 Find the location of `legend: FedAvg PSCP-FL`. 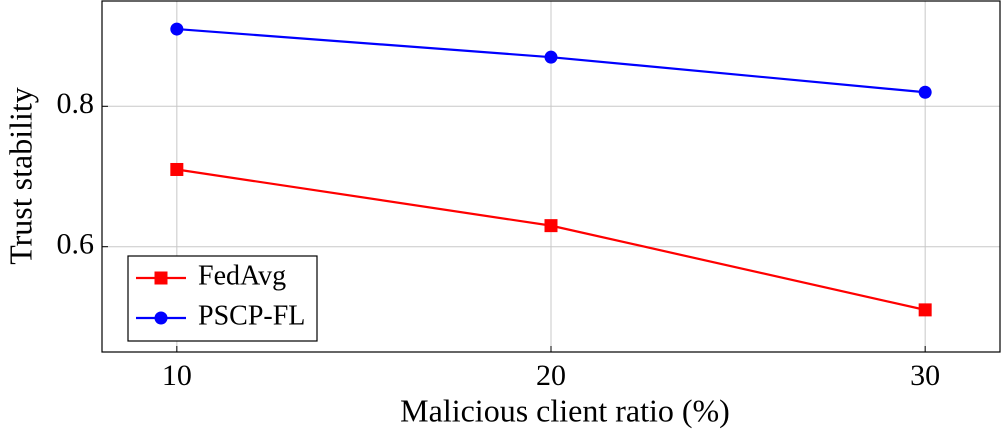

legend: FedAvg PSCP-FL is located at coordinates (222, 298).